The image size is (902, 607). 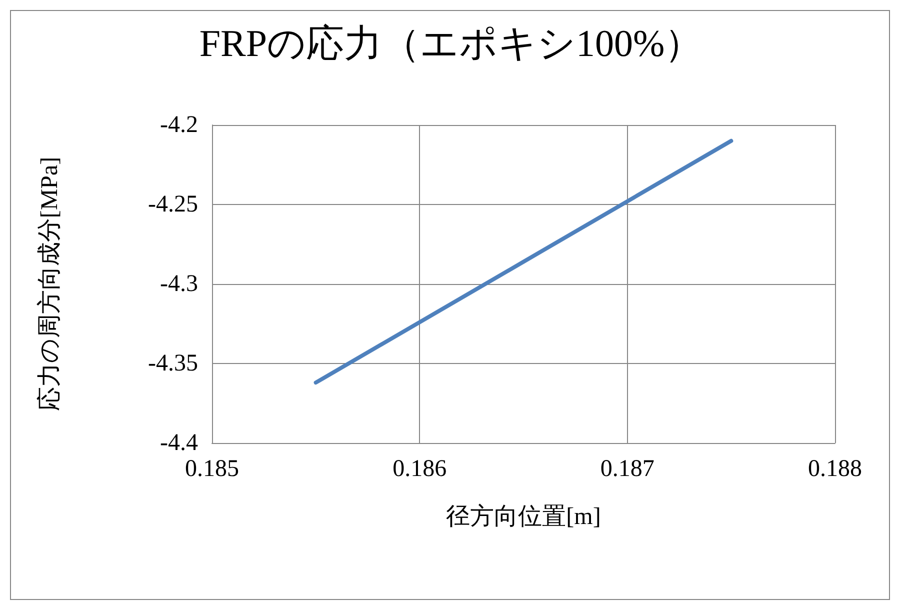 What do you see at coordinates (179, 284) in the screenshot?
I see `y-tick-label: -4.3` at bounding box center [179, 284].